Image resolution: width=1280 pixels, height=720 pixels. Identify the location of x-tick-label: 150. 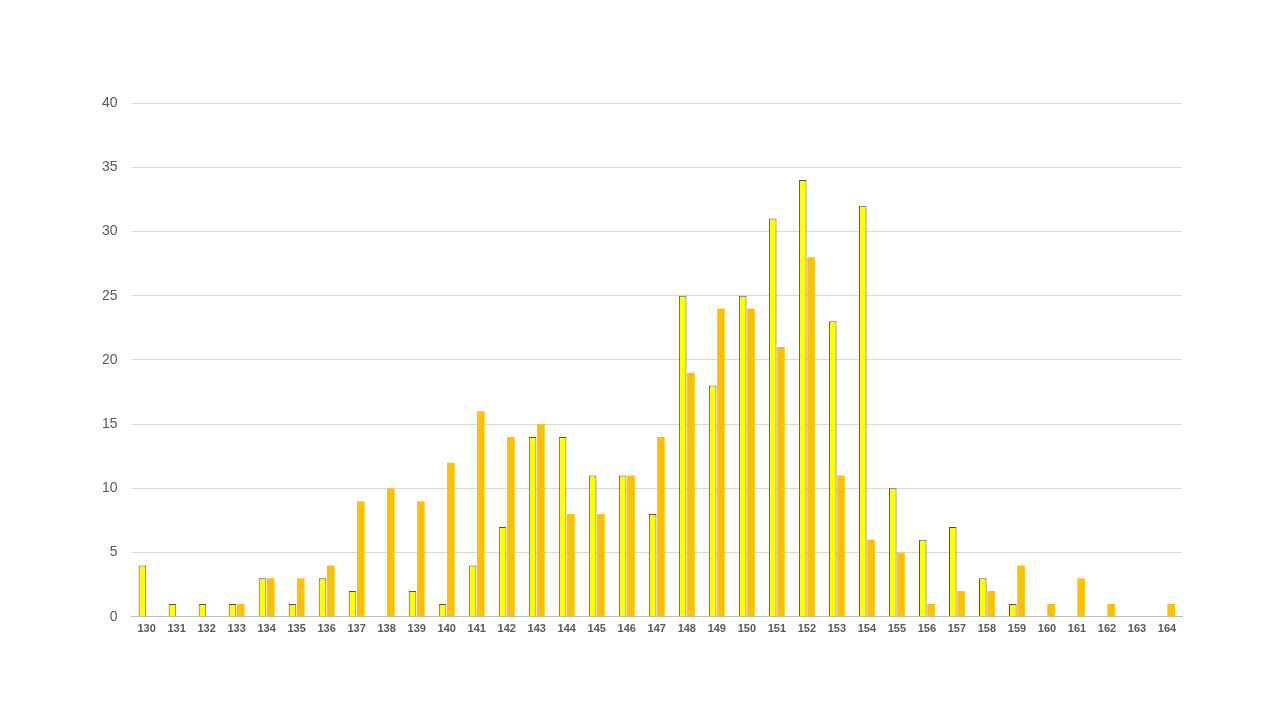
(746, 628).